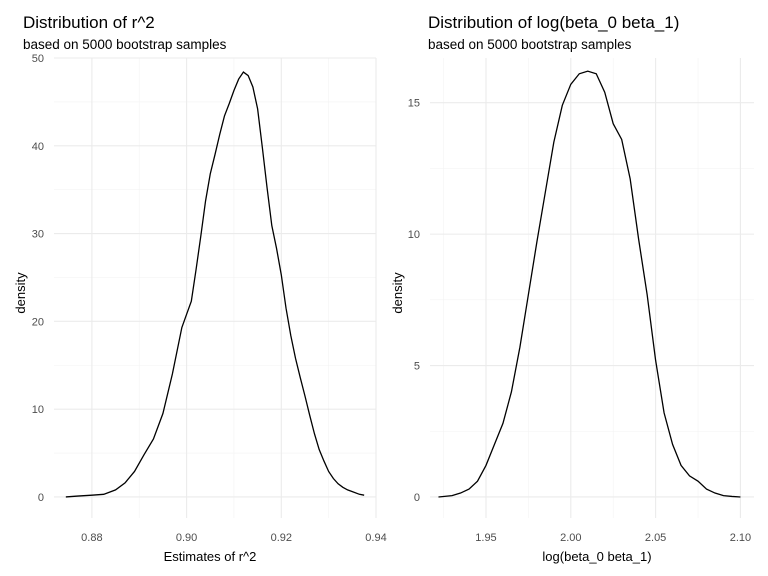 Image resolution: width=768 pixels, height=576 pixels. What do you see at coordinates (89, 22) in the screenshot?
I see `left-chart-title: Distribution of r^2` at bounding box center [89, 22].